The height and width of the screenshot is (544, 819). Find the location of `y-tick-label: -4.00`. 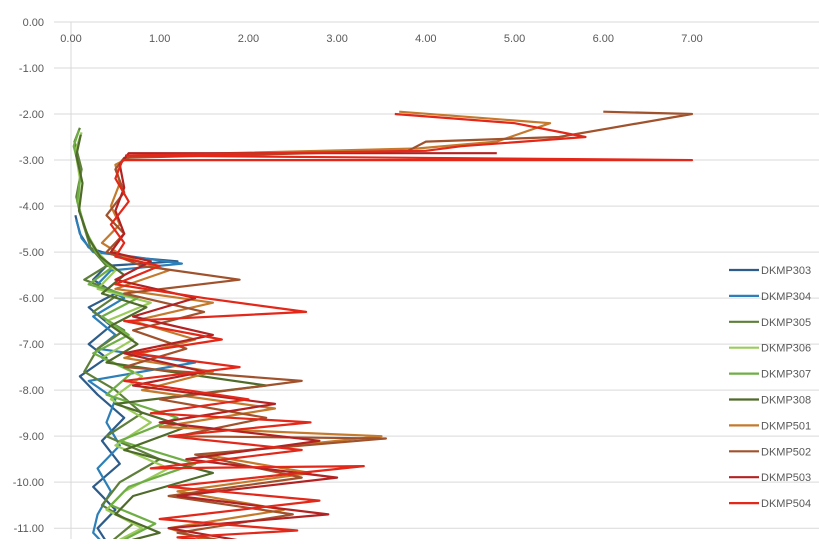

y-tick-label: -4.00 is located at coordinates (31, 207).